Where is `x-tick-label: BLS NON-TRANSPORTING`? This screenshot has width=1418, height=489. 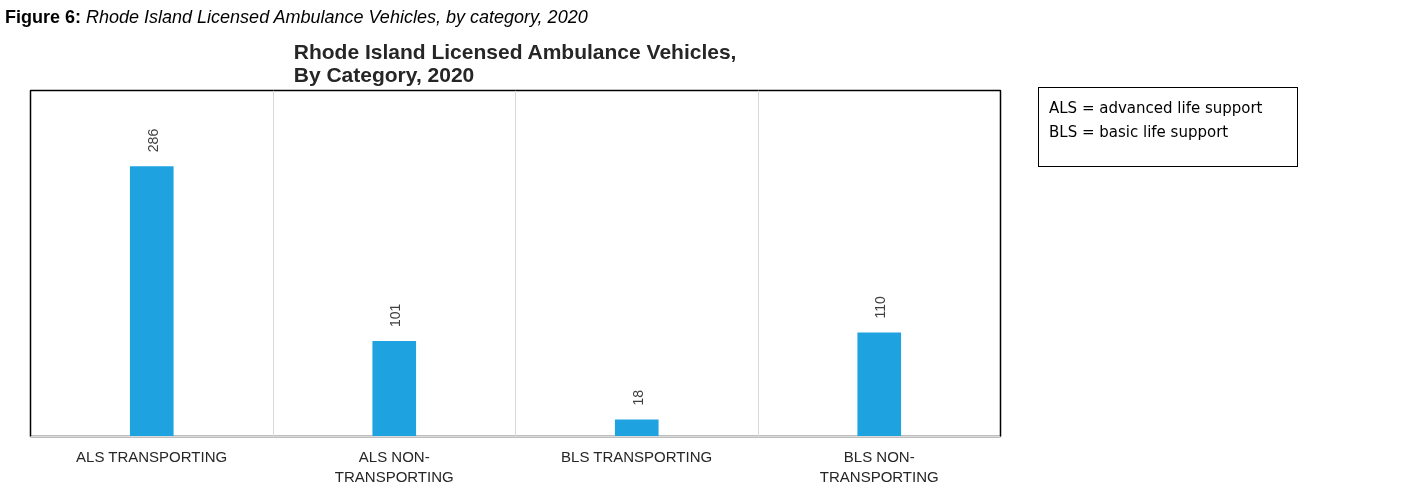 x-tick-label: BLS NON-TRANSPORTING is located at coordinates (879, 466).